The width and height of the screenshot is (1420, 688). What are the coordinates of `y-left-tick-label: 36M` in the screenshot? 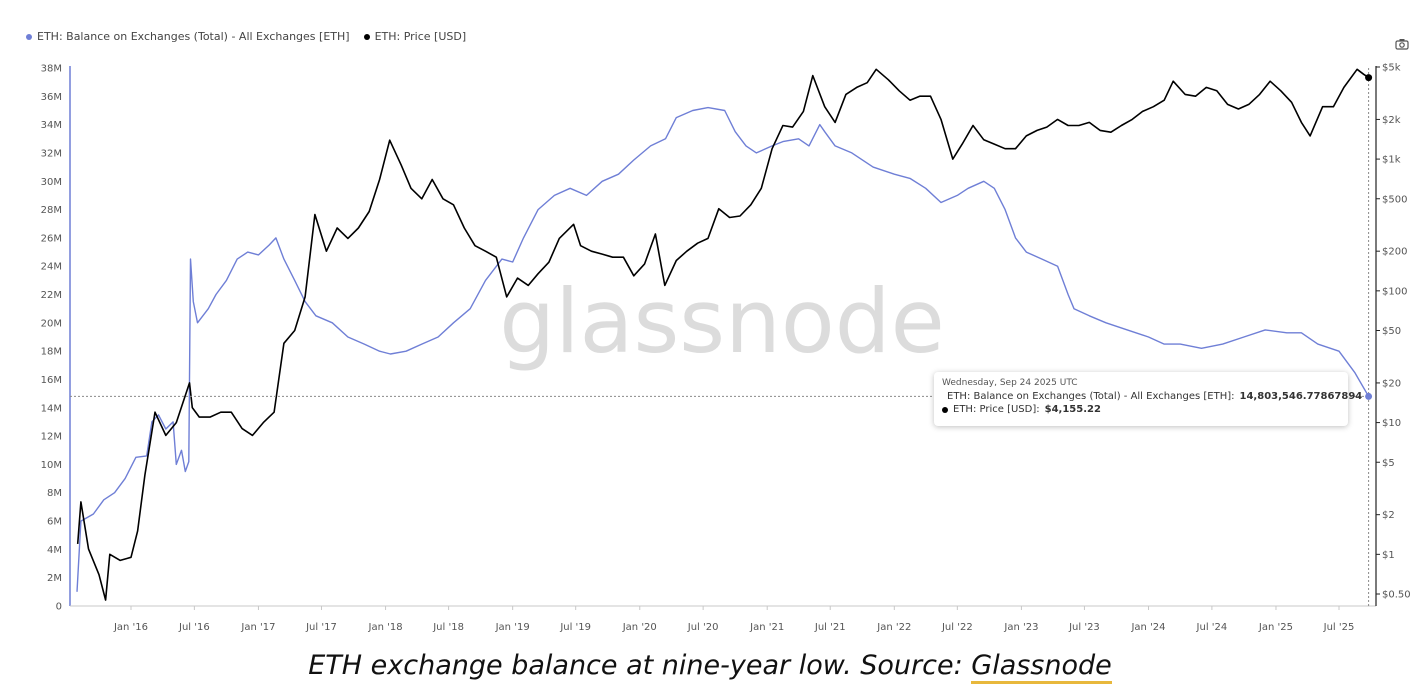 It's located at (51, 97).